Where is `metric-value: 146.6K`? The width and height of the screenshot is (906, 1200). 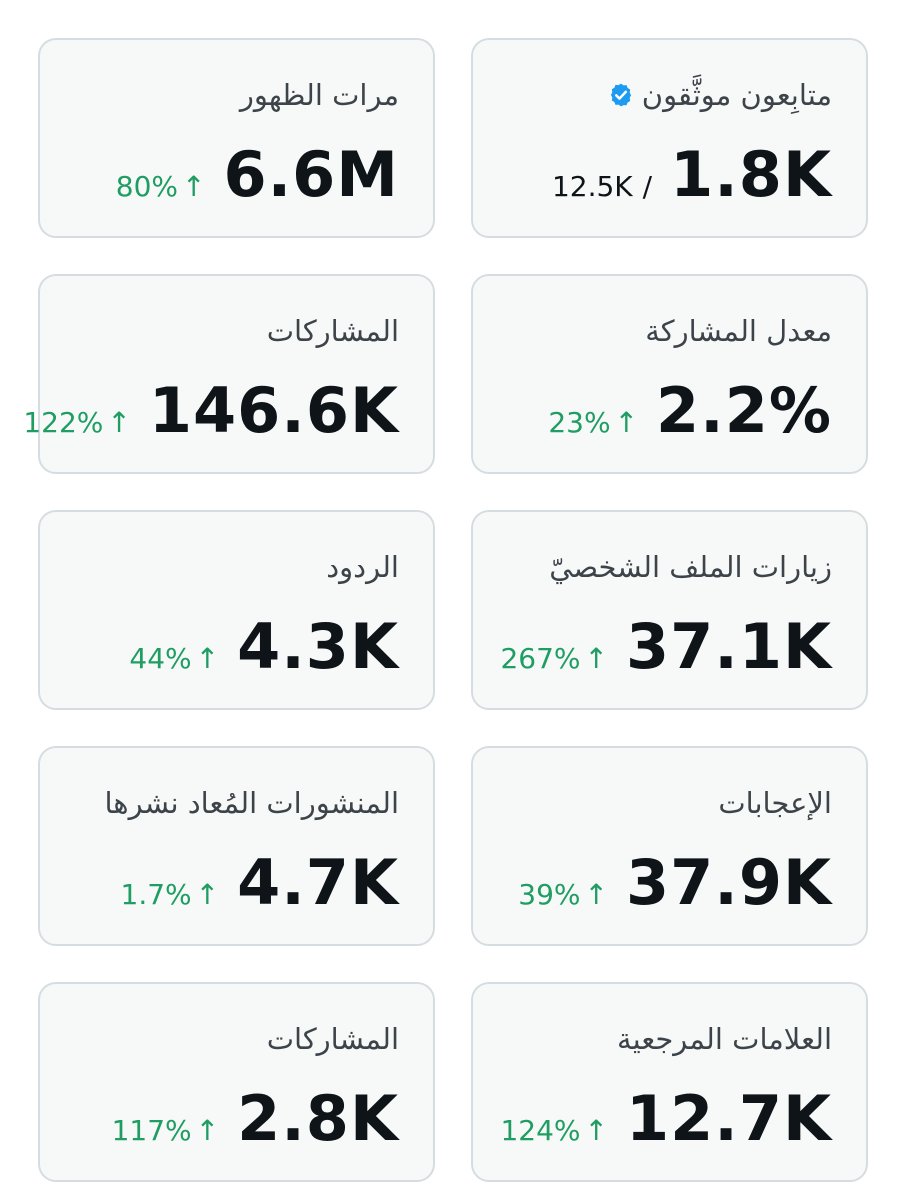 metric-value: 146.6K is located at coordinates (273, 410).